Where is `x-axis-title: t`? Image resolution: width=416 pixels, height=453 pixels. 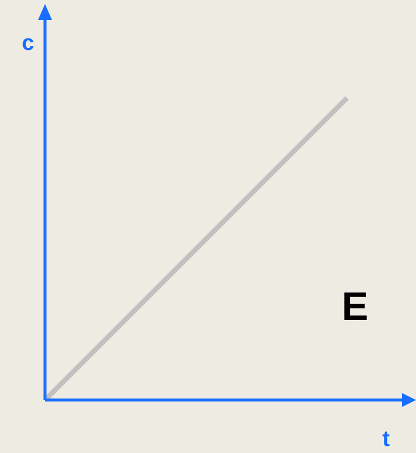
x-axis-title: t is located at coordinates (386, 438).